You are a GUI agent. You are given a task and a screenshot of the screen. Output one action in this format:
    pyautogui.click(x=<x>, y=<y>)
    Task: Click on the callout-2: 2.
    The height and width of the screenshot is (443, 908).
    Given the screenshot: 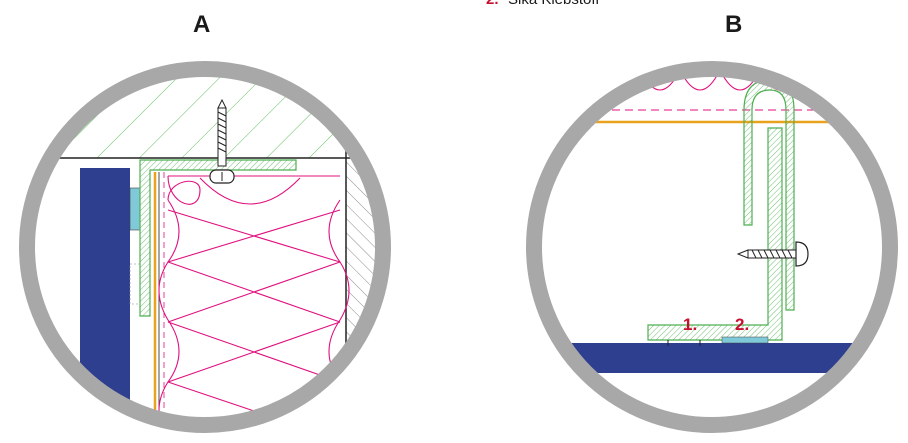 What is the action you would take?
    pyautogui.click(x=742, y=324)
    